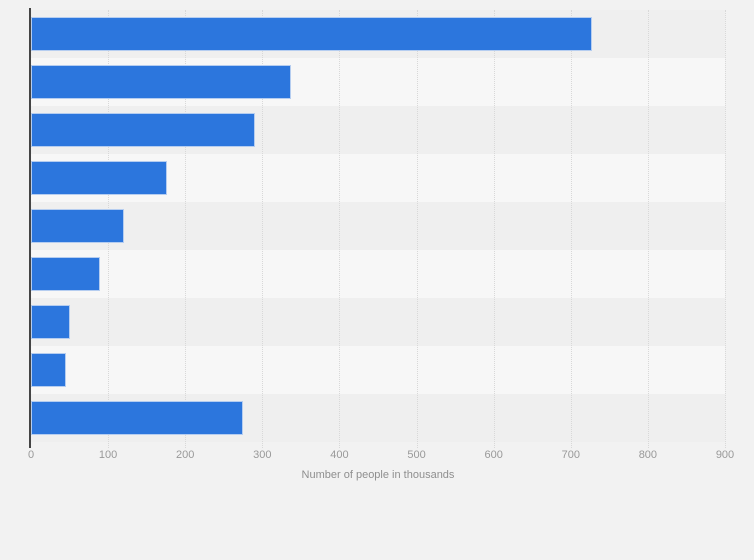 Image resolution: width=754 pixels, height=560 pixels. What do you see at coordinates (31, 455) in the screenshot?
I see `x-axis-tick-label: 0` at bounding box center [31, 455].